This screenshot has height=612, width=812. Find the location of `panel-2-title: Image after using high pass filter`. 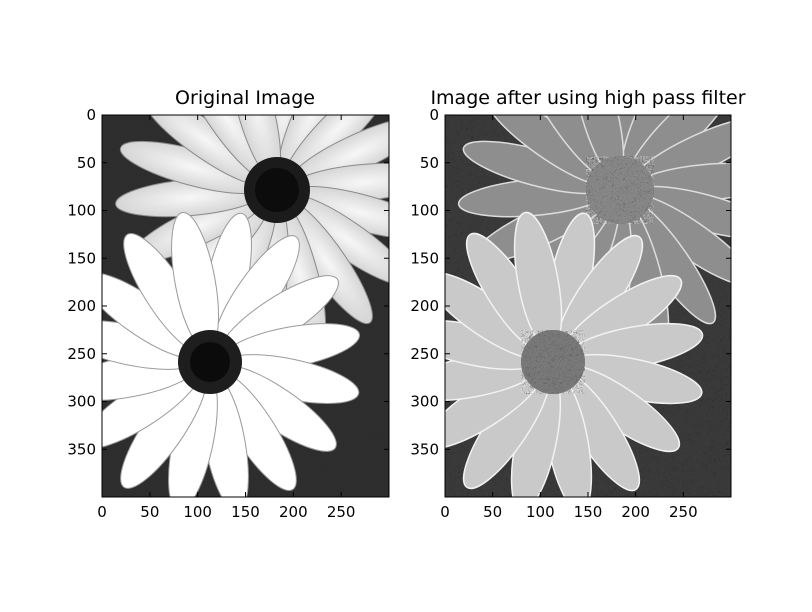

panel-2-title: Image after using high pass filter is located at coordinates (587, 98).